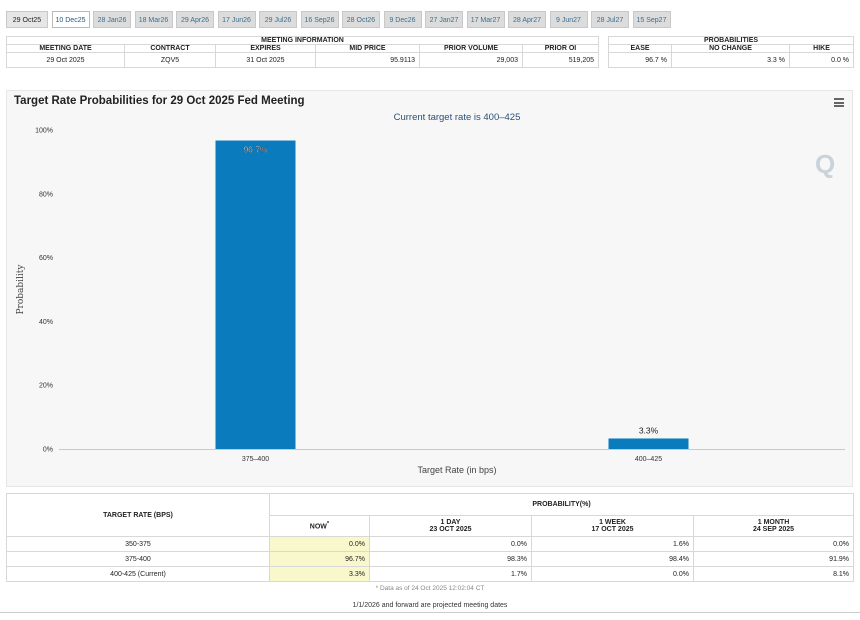  Describe the element at coordinates (46, 386) in the screenshot. I see `y-tick-label: 20%` at that location.